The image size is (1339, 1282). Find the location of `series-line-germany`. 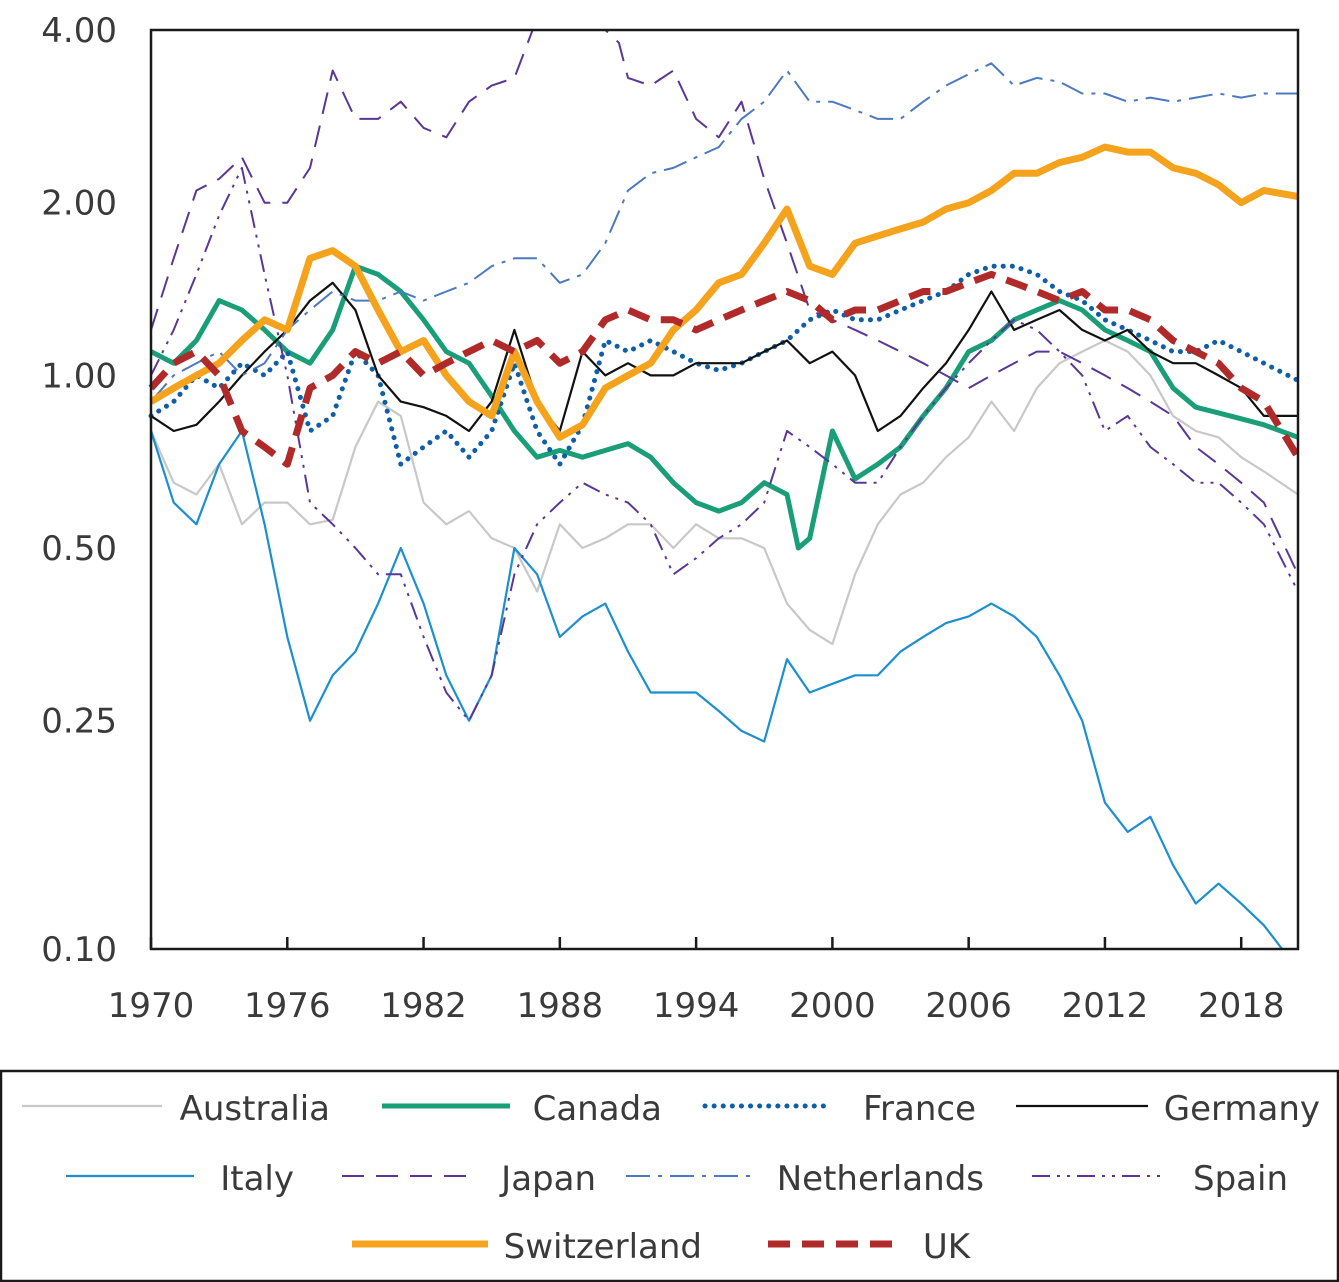

series-line-germany is located at coordinates (724, 357).